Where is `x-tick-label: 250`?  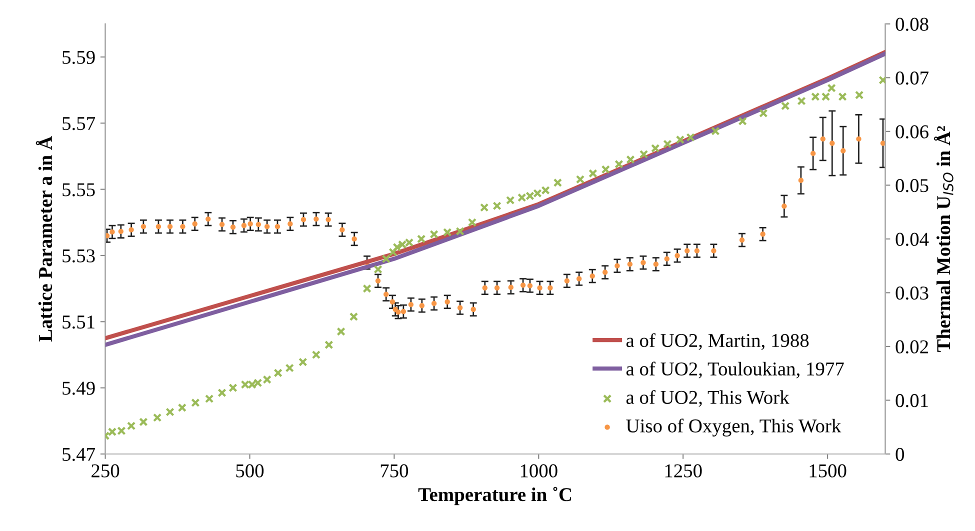
x-tick-label: 250 is located at coordinates (106, 471).